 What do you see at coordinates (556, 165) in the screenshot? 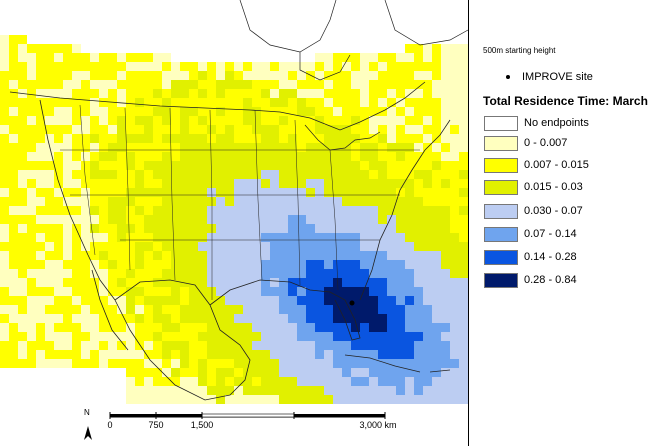
I see `legend-class-label: 0.007 - 0.015` at bounding box center [556, 165].